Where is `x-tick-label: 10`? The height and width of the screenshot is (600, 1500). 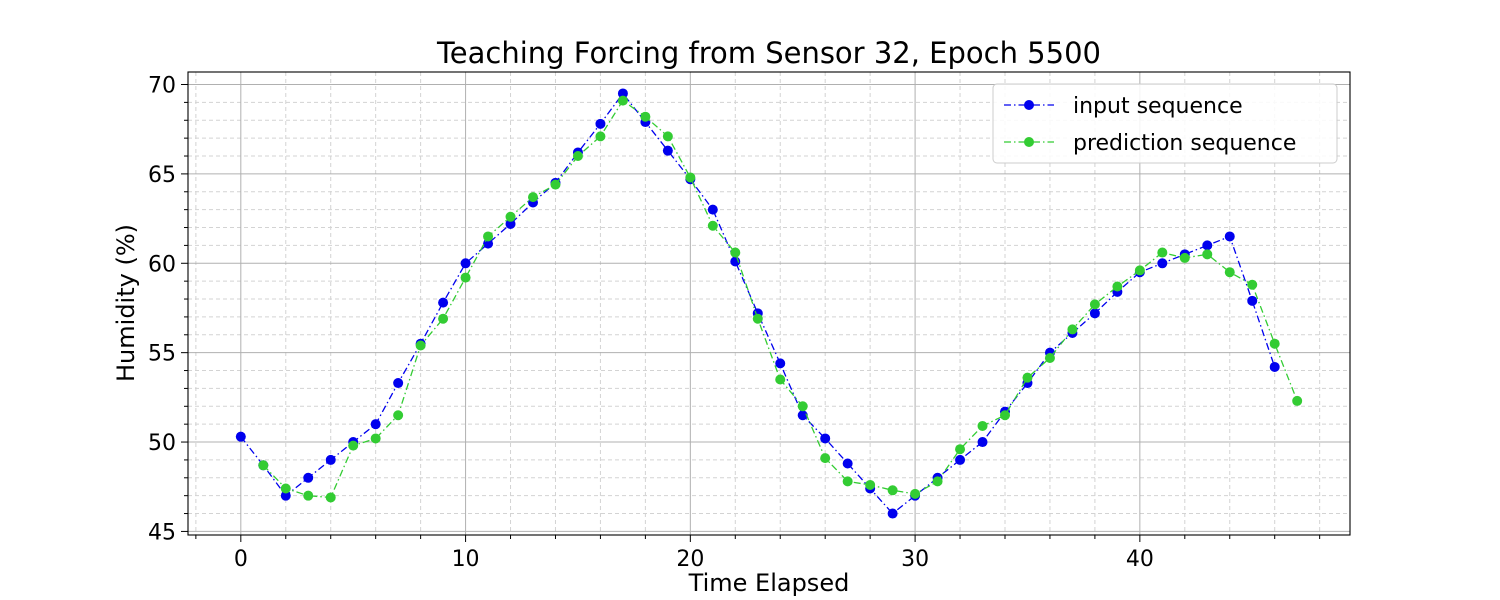 x-tick-label: 10 is located at coordinates (466, 559).